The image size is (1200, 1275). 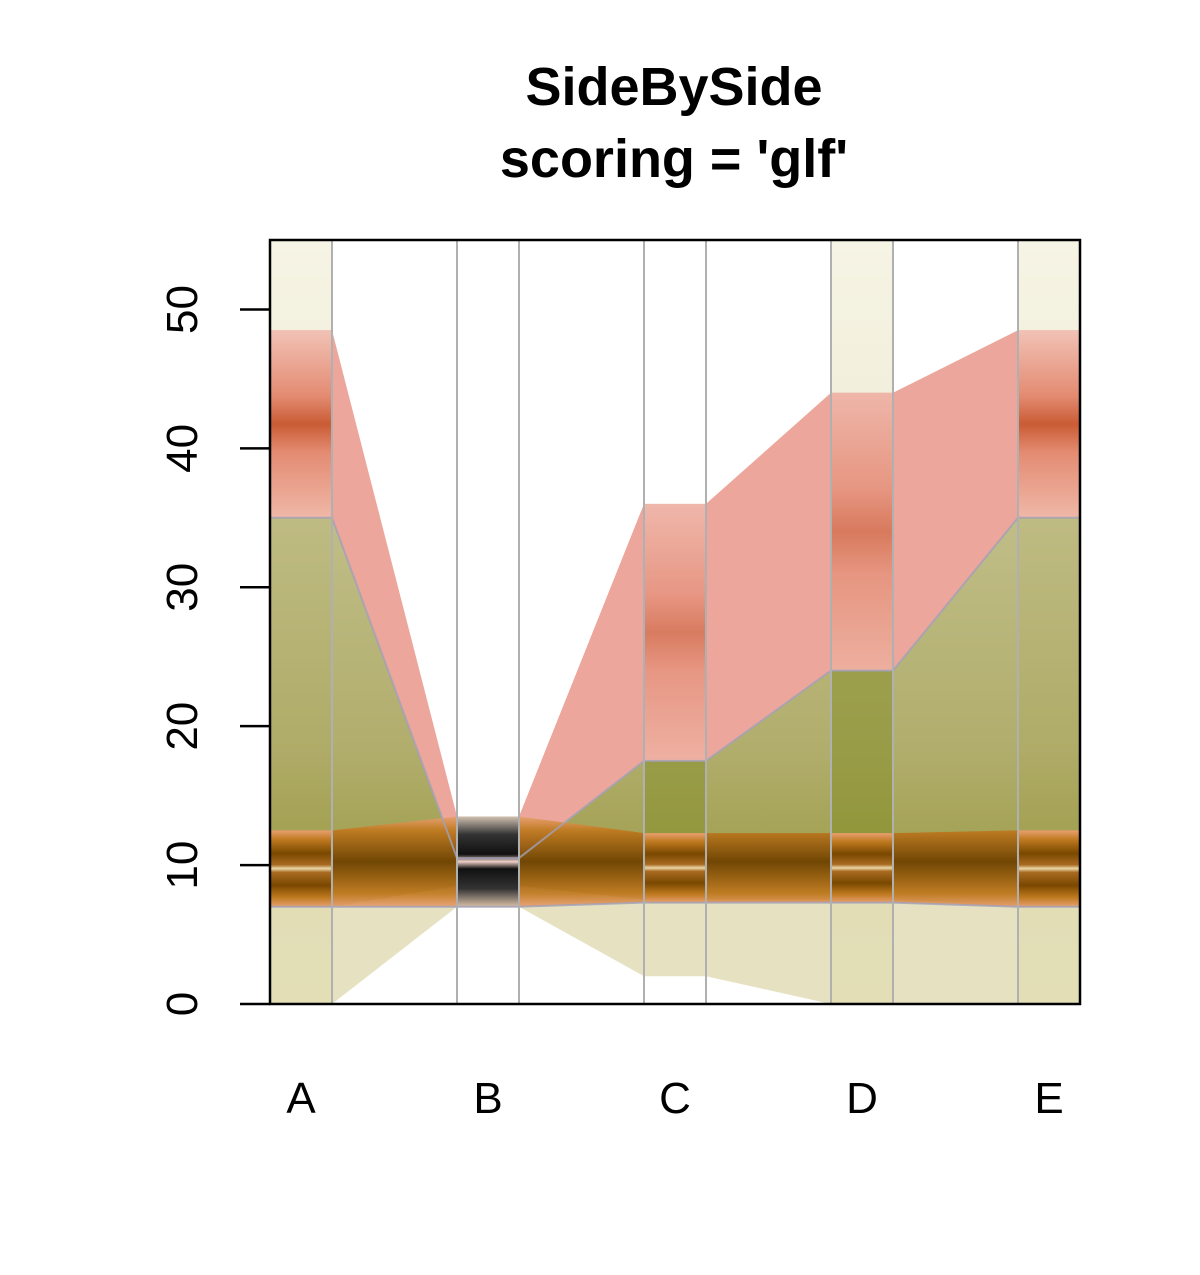 I want to click on green-peak-column-d, so click(x=862, y=752).